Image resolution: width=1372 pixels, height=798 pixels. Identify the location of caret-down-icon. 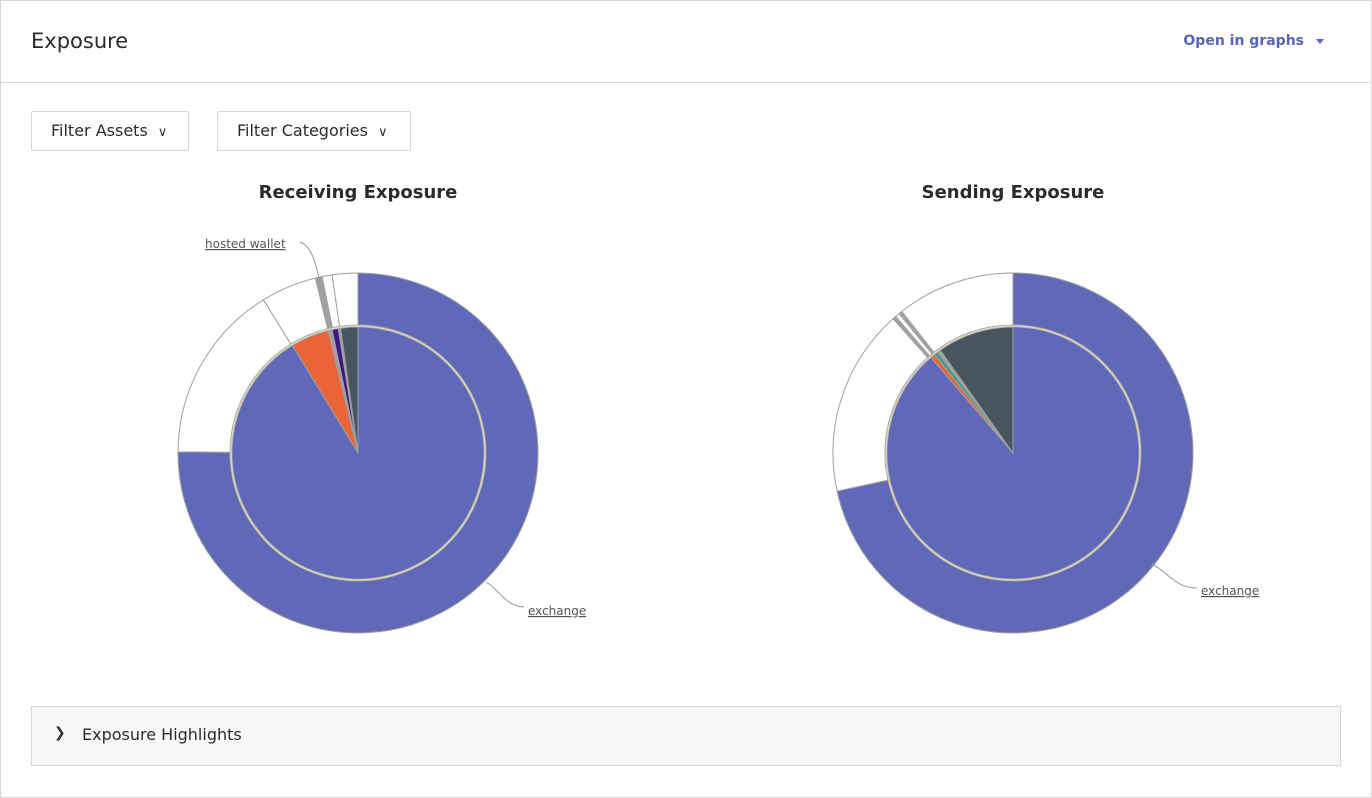
(1320, 41).